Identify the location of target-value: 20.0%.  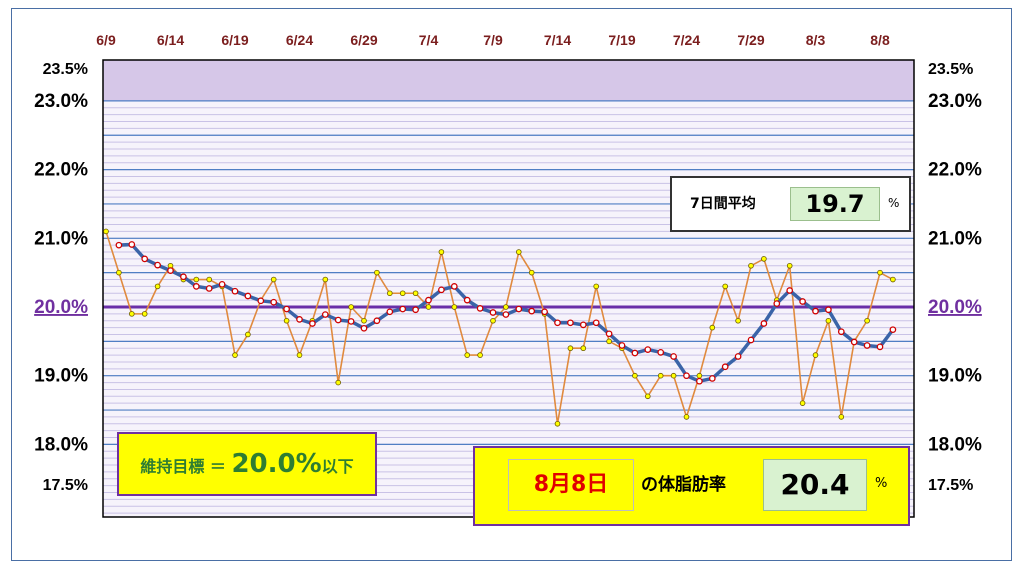
(276, 464).